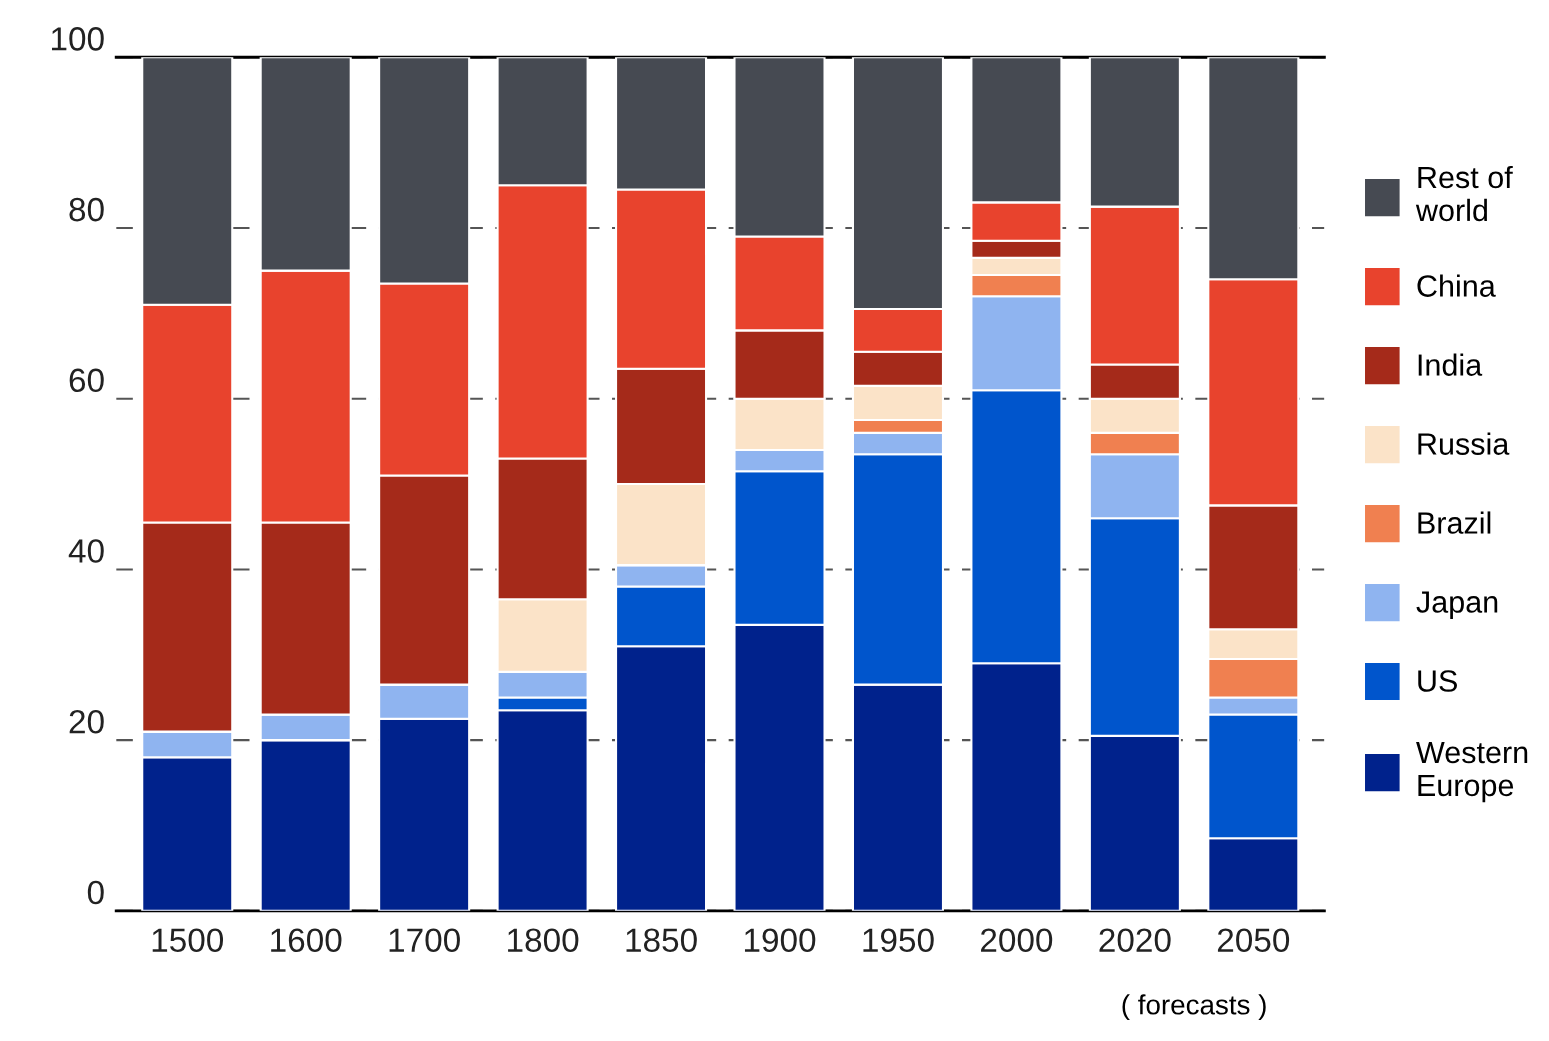 The width and height of the screenshot is (1549, 1041). I want to click on y-tick-label: 40, so click(86, 551).